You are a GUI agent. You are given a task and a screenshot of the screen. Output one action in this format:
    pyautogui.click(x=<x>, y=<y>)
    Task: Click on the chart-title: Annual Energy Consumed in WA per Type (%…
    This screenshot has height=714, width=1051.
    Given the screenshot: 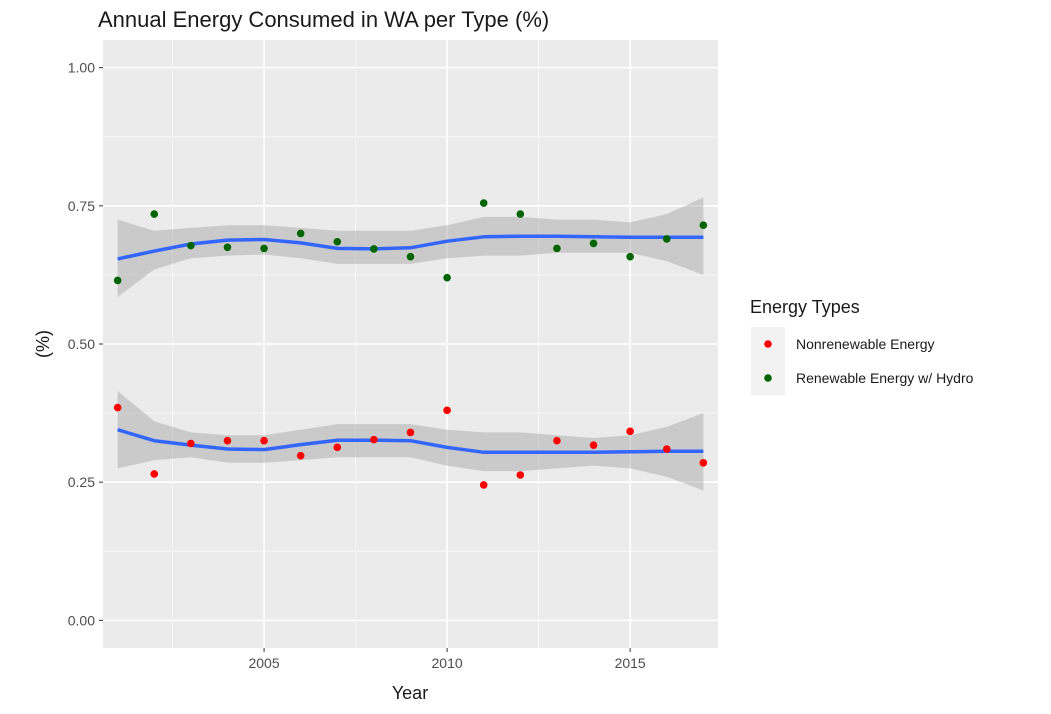 What is the action you would take?
    pyautogui.click(x=323, y=19)
    